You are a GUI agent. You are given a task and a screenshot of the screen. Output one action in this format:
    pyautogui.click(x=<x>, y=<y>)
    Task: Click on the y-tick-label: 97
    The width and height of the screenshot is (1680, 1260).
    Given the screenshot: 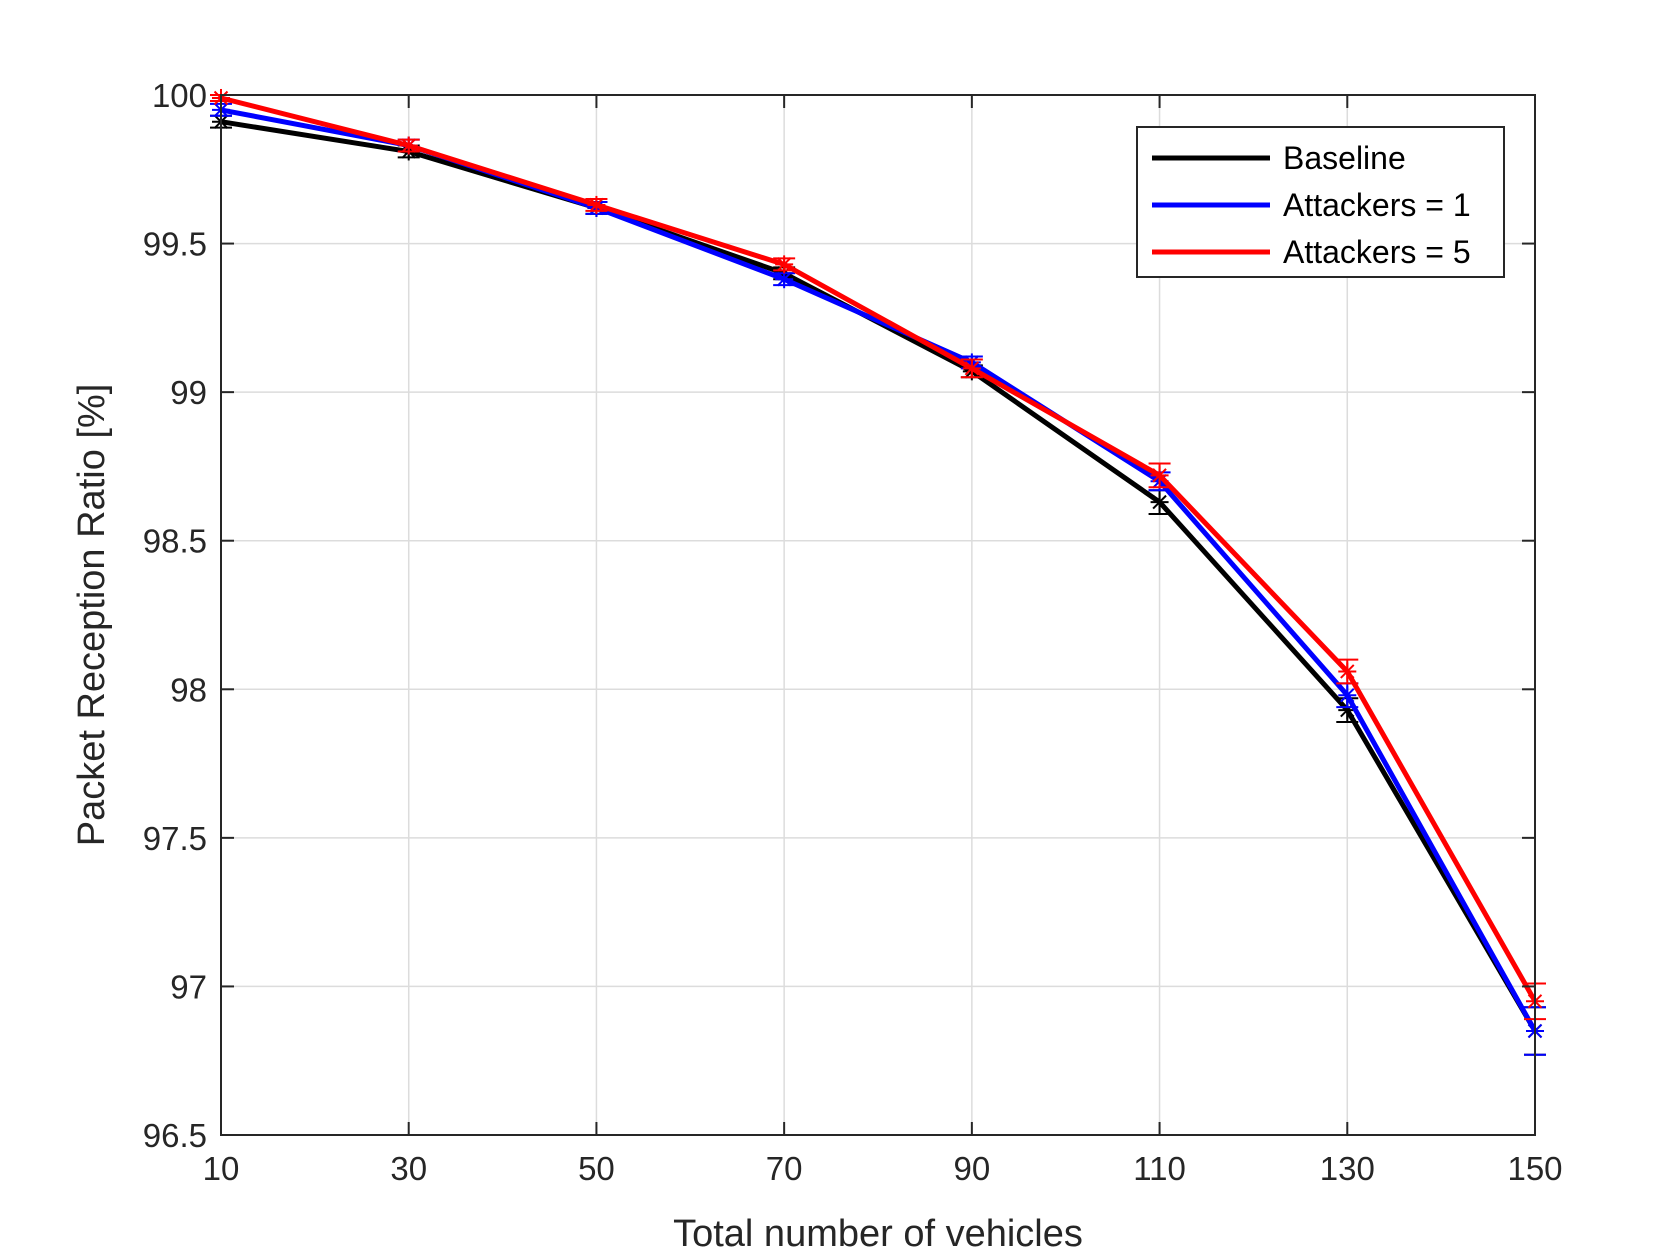 What is the action you would take?
    pyautogui.click(x=188, y=986)
    